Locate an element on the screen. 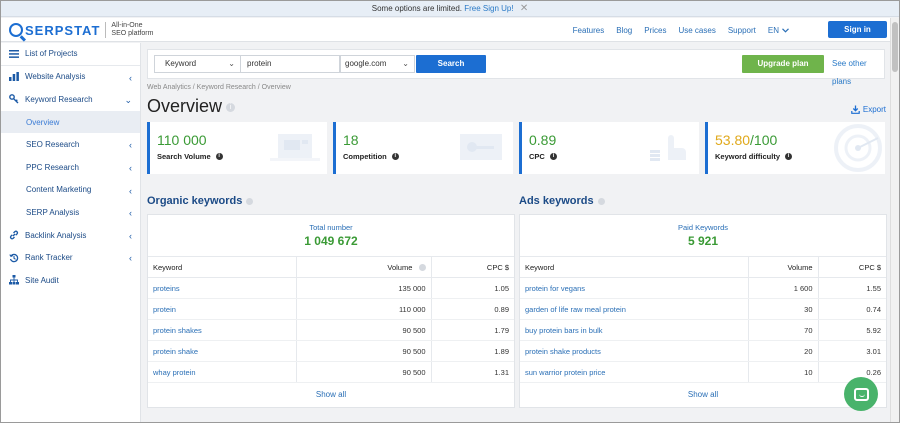  sidebar-item-backlink-analysis: Backlink Analysis ‹ is located at coordinates (70, 235).